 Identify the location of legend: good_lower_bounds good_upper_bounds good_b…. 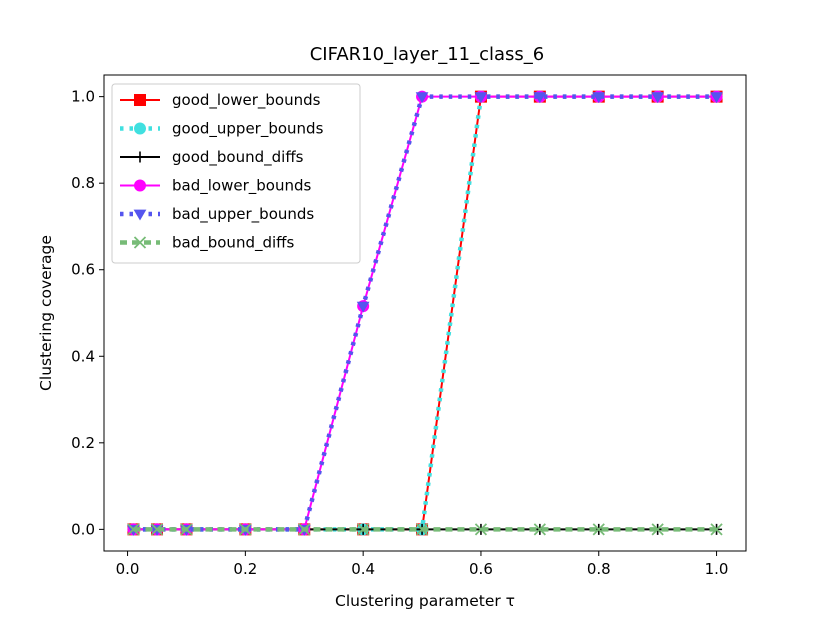
(236, 173).